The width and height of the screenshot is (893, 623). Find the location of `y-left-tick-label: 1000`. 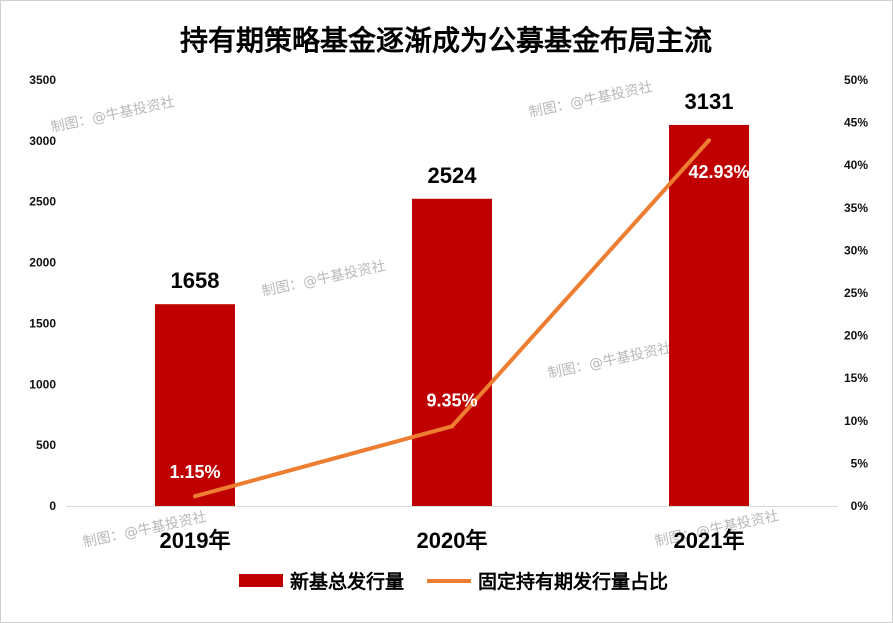

y-left-tick-label: 1000 is located at coordinates (42, 384).